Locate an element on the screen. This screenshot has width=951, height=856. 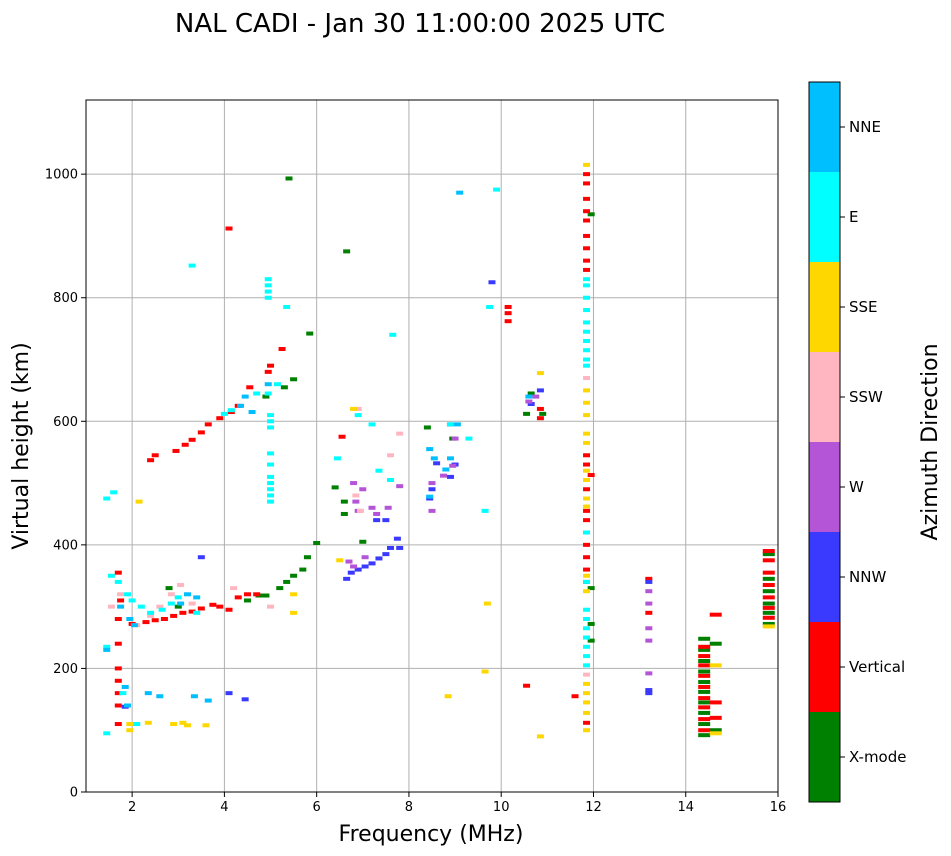
colorbar-title: Azimuth Direction is located at coordinates (930, 441).